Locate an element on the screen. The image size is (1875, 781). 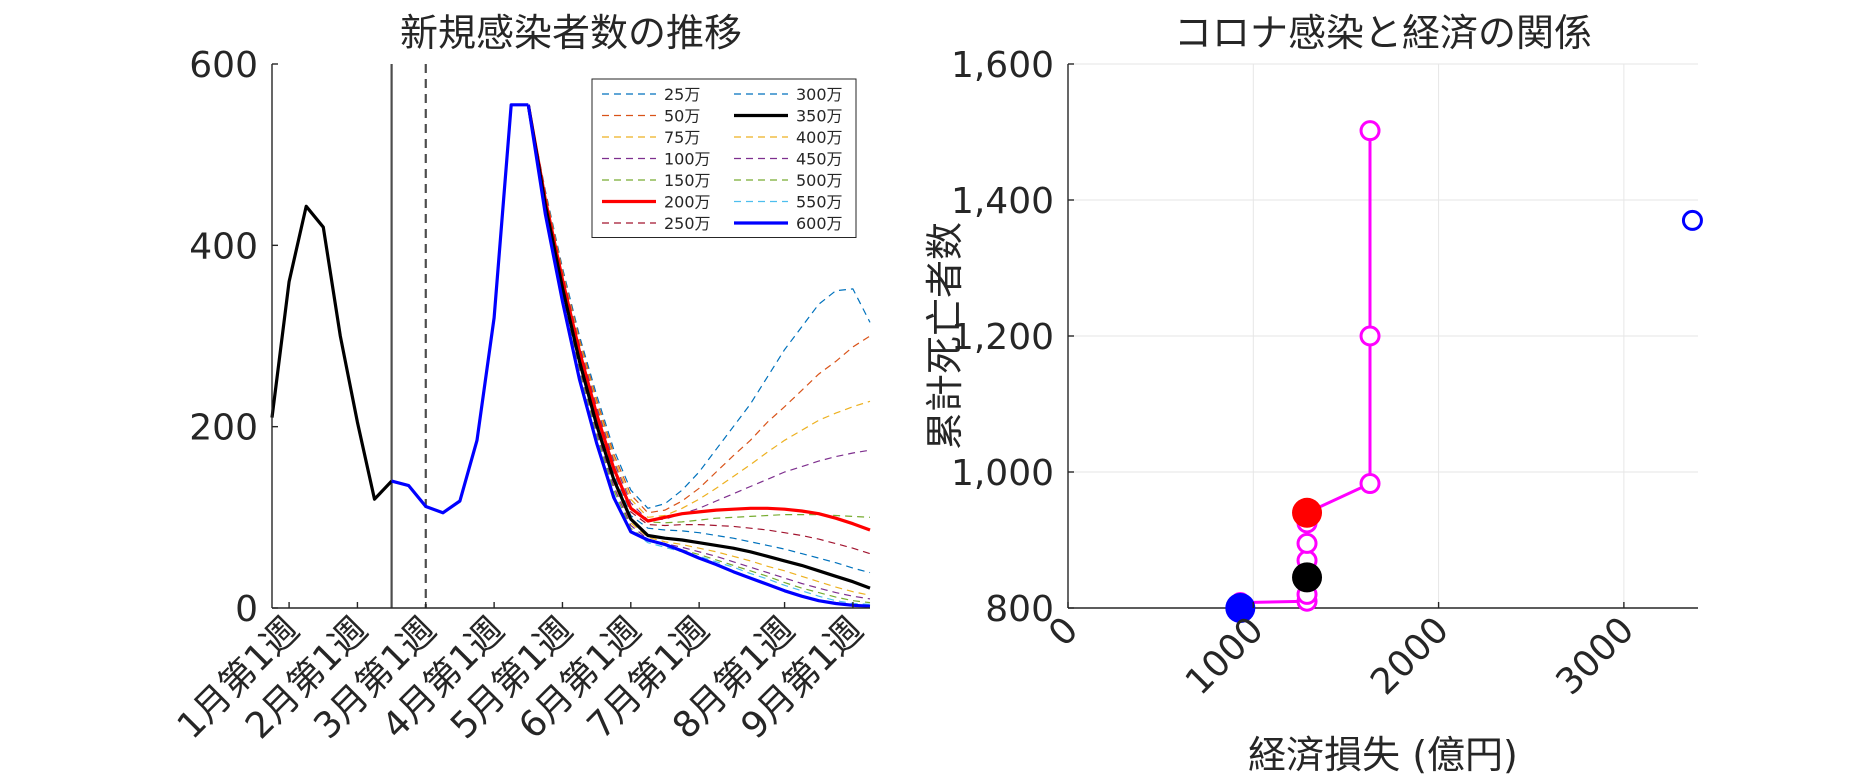
series-line-500万 is located at coordinates (699, 354).